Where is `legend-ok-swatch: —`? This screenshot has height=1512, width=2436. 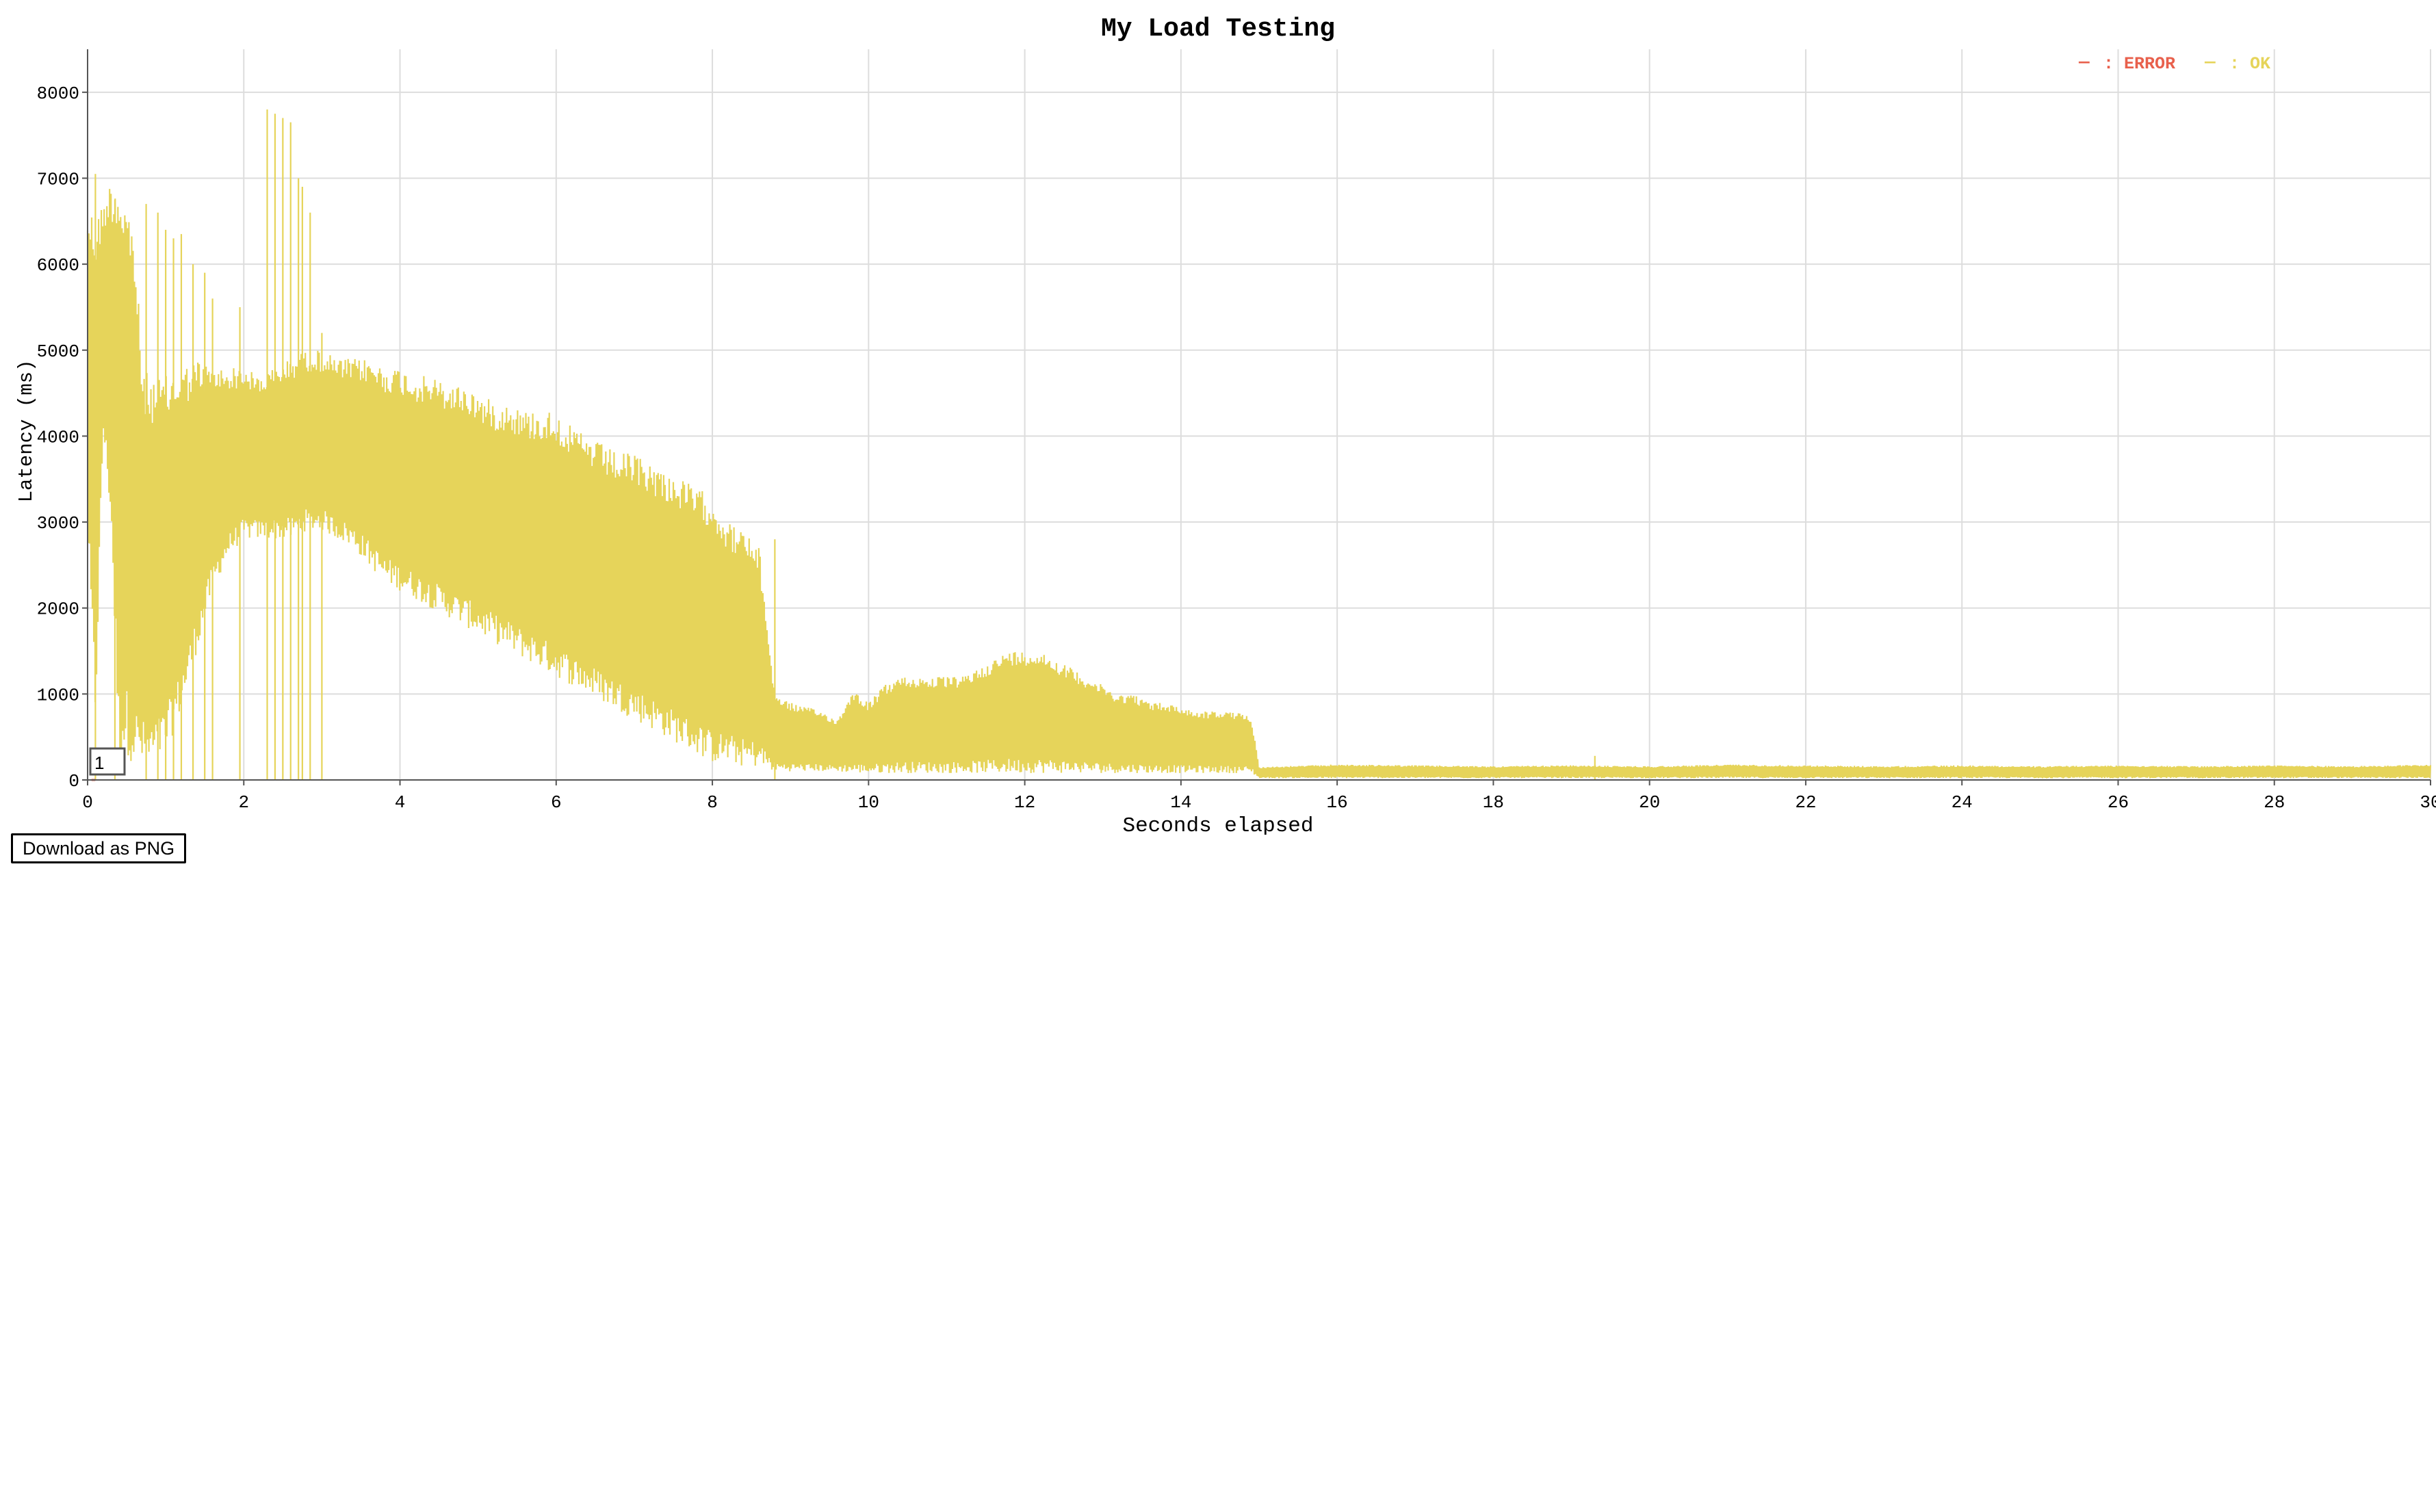 legend-ok-swatch: — is located at coordinates (2210, 62).